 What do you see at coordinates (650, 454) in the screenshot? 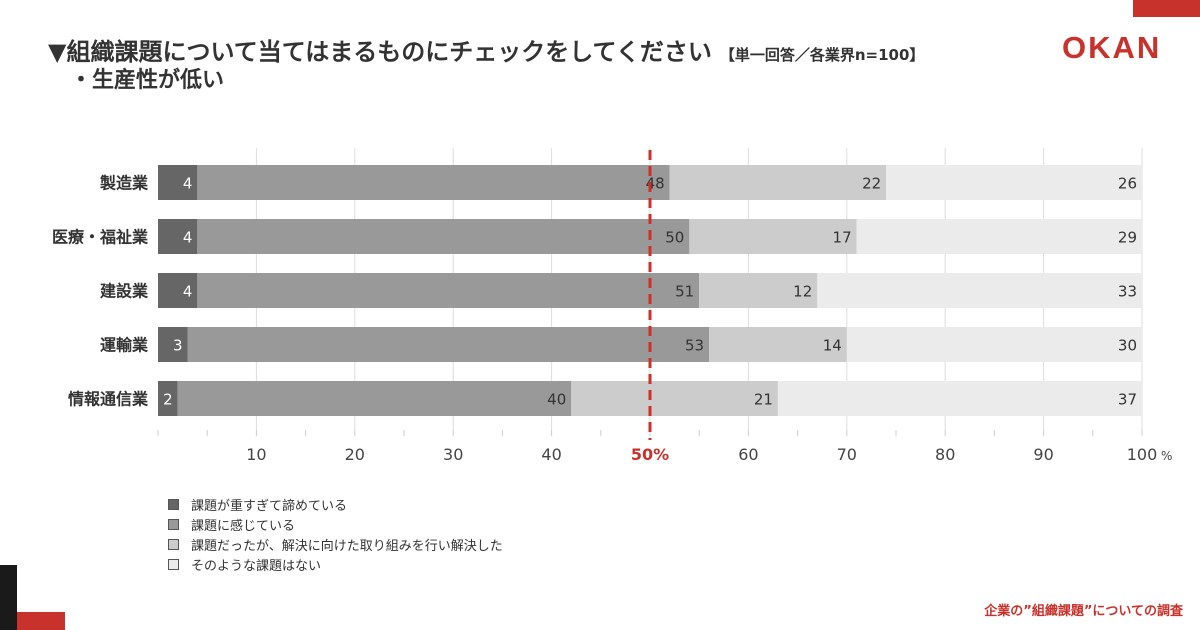
I see `x-tick-label: 50%` at bounding box center [650, 454].